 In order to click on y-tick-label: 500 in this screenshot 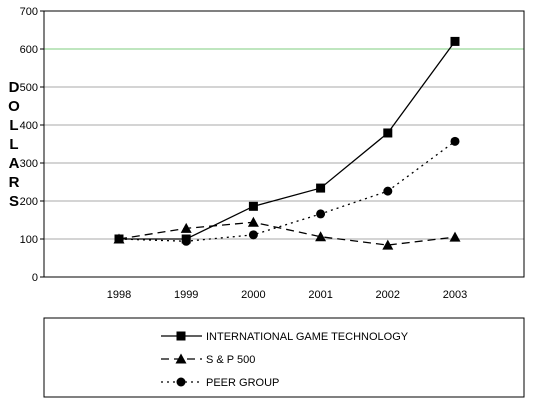, I will do `click(29, 88)`.